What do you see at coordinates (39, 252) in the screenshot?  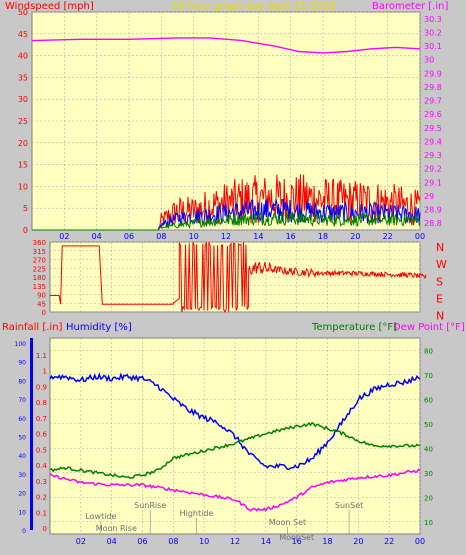 I see `direction-tick-label: 315` at bounding box center [39, 252].